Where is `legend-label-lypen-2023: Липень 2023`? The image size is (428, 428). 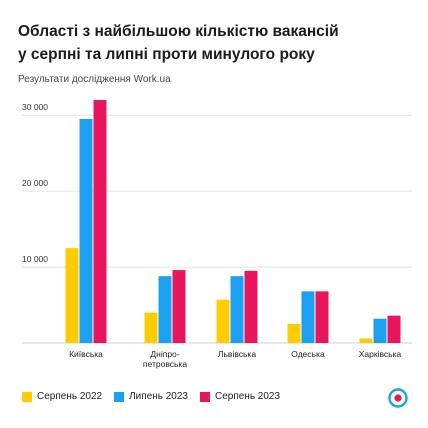 legend-label-lypen-2023: Липень 2023 is located at coordinates (158, 396).